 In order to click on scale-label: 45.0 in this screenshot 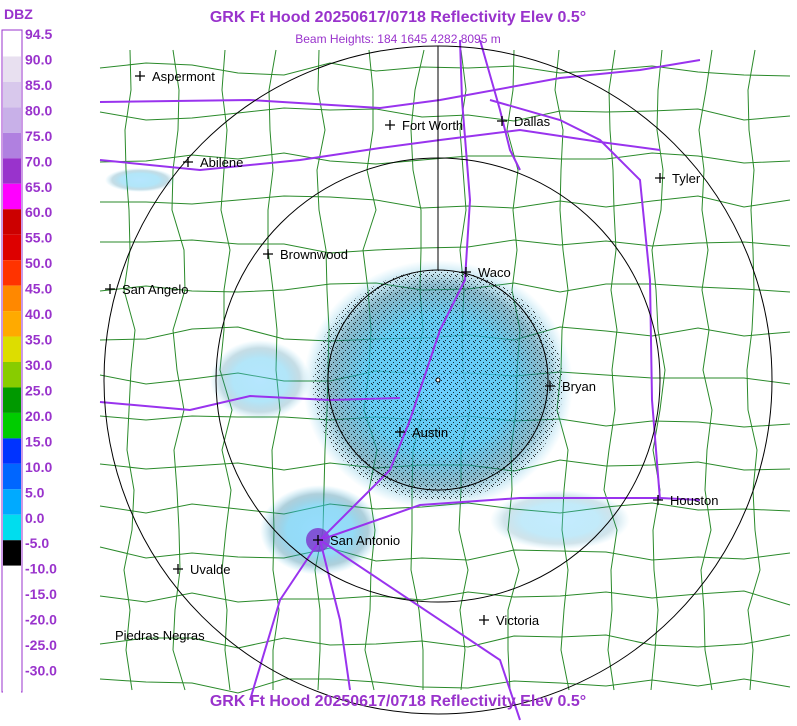, I will do `click(38, 289)`.